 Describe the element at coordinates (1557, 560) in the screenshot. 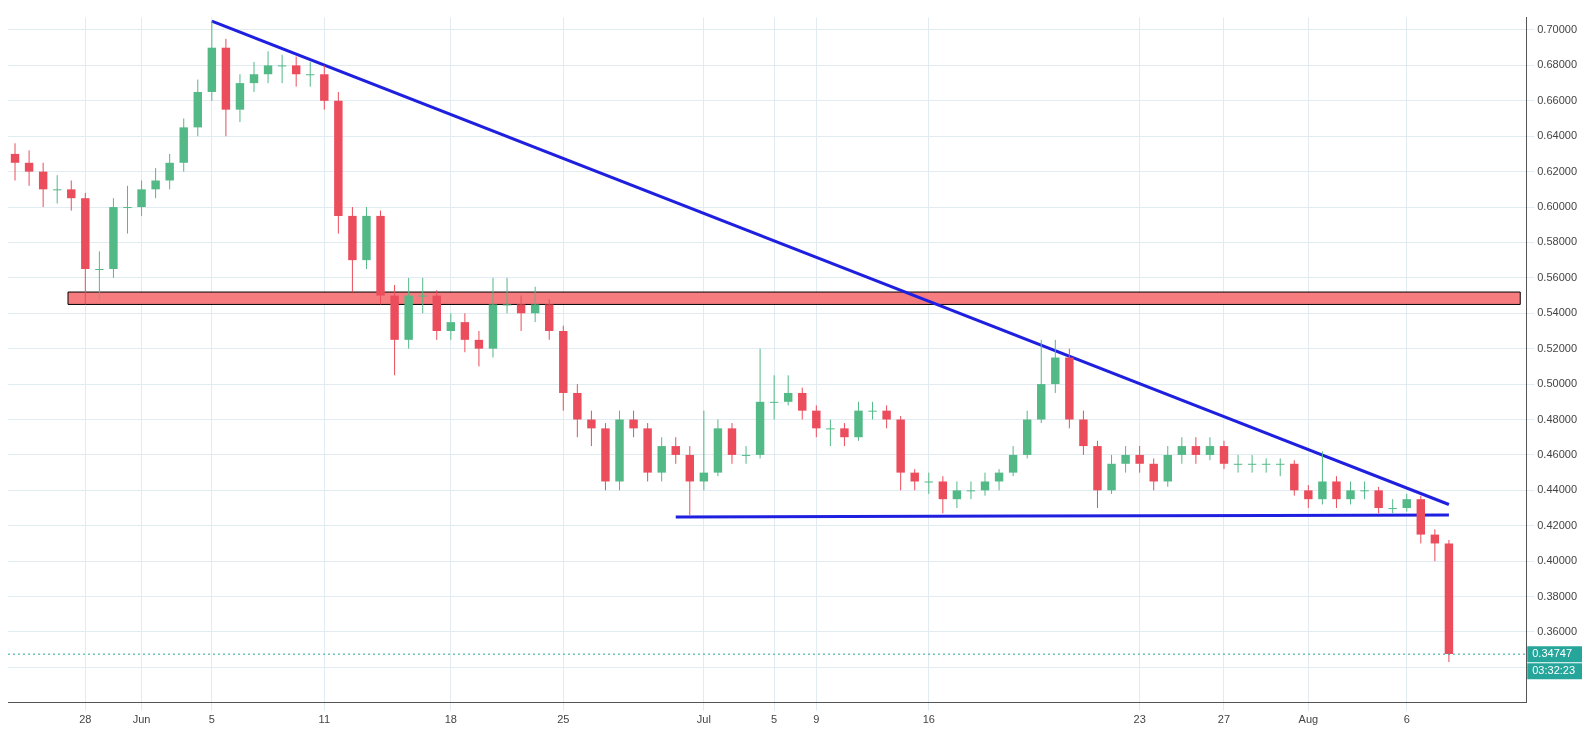

I see `y-tick-label: 0.40000` at that location.